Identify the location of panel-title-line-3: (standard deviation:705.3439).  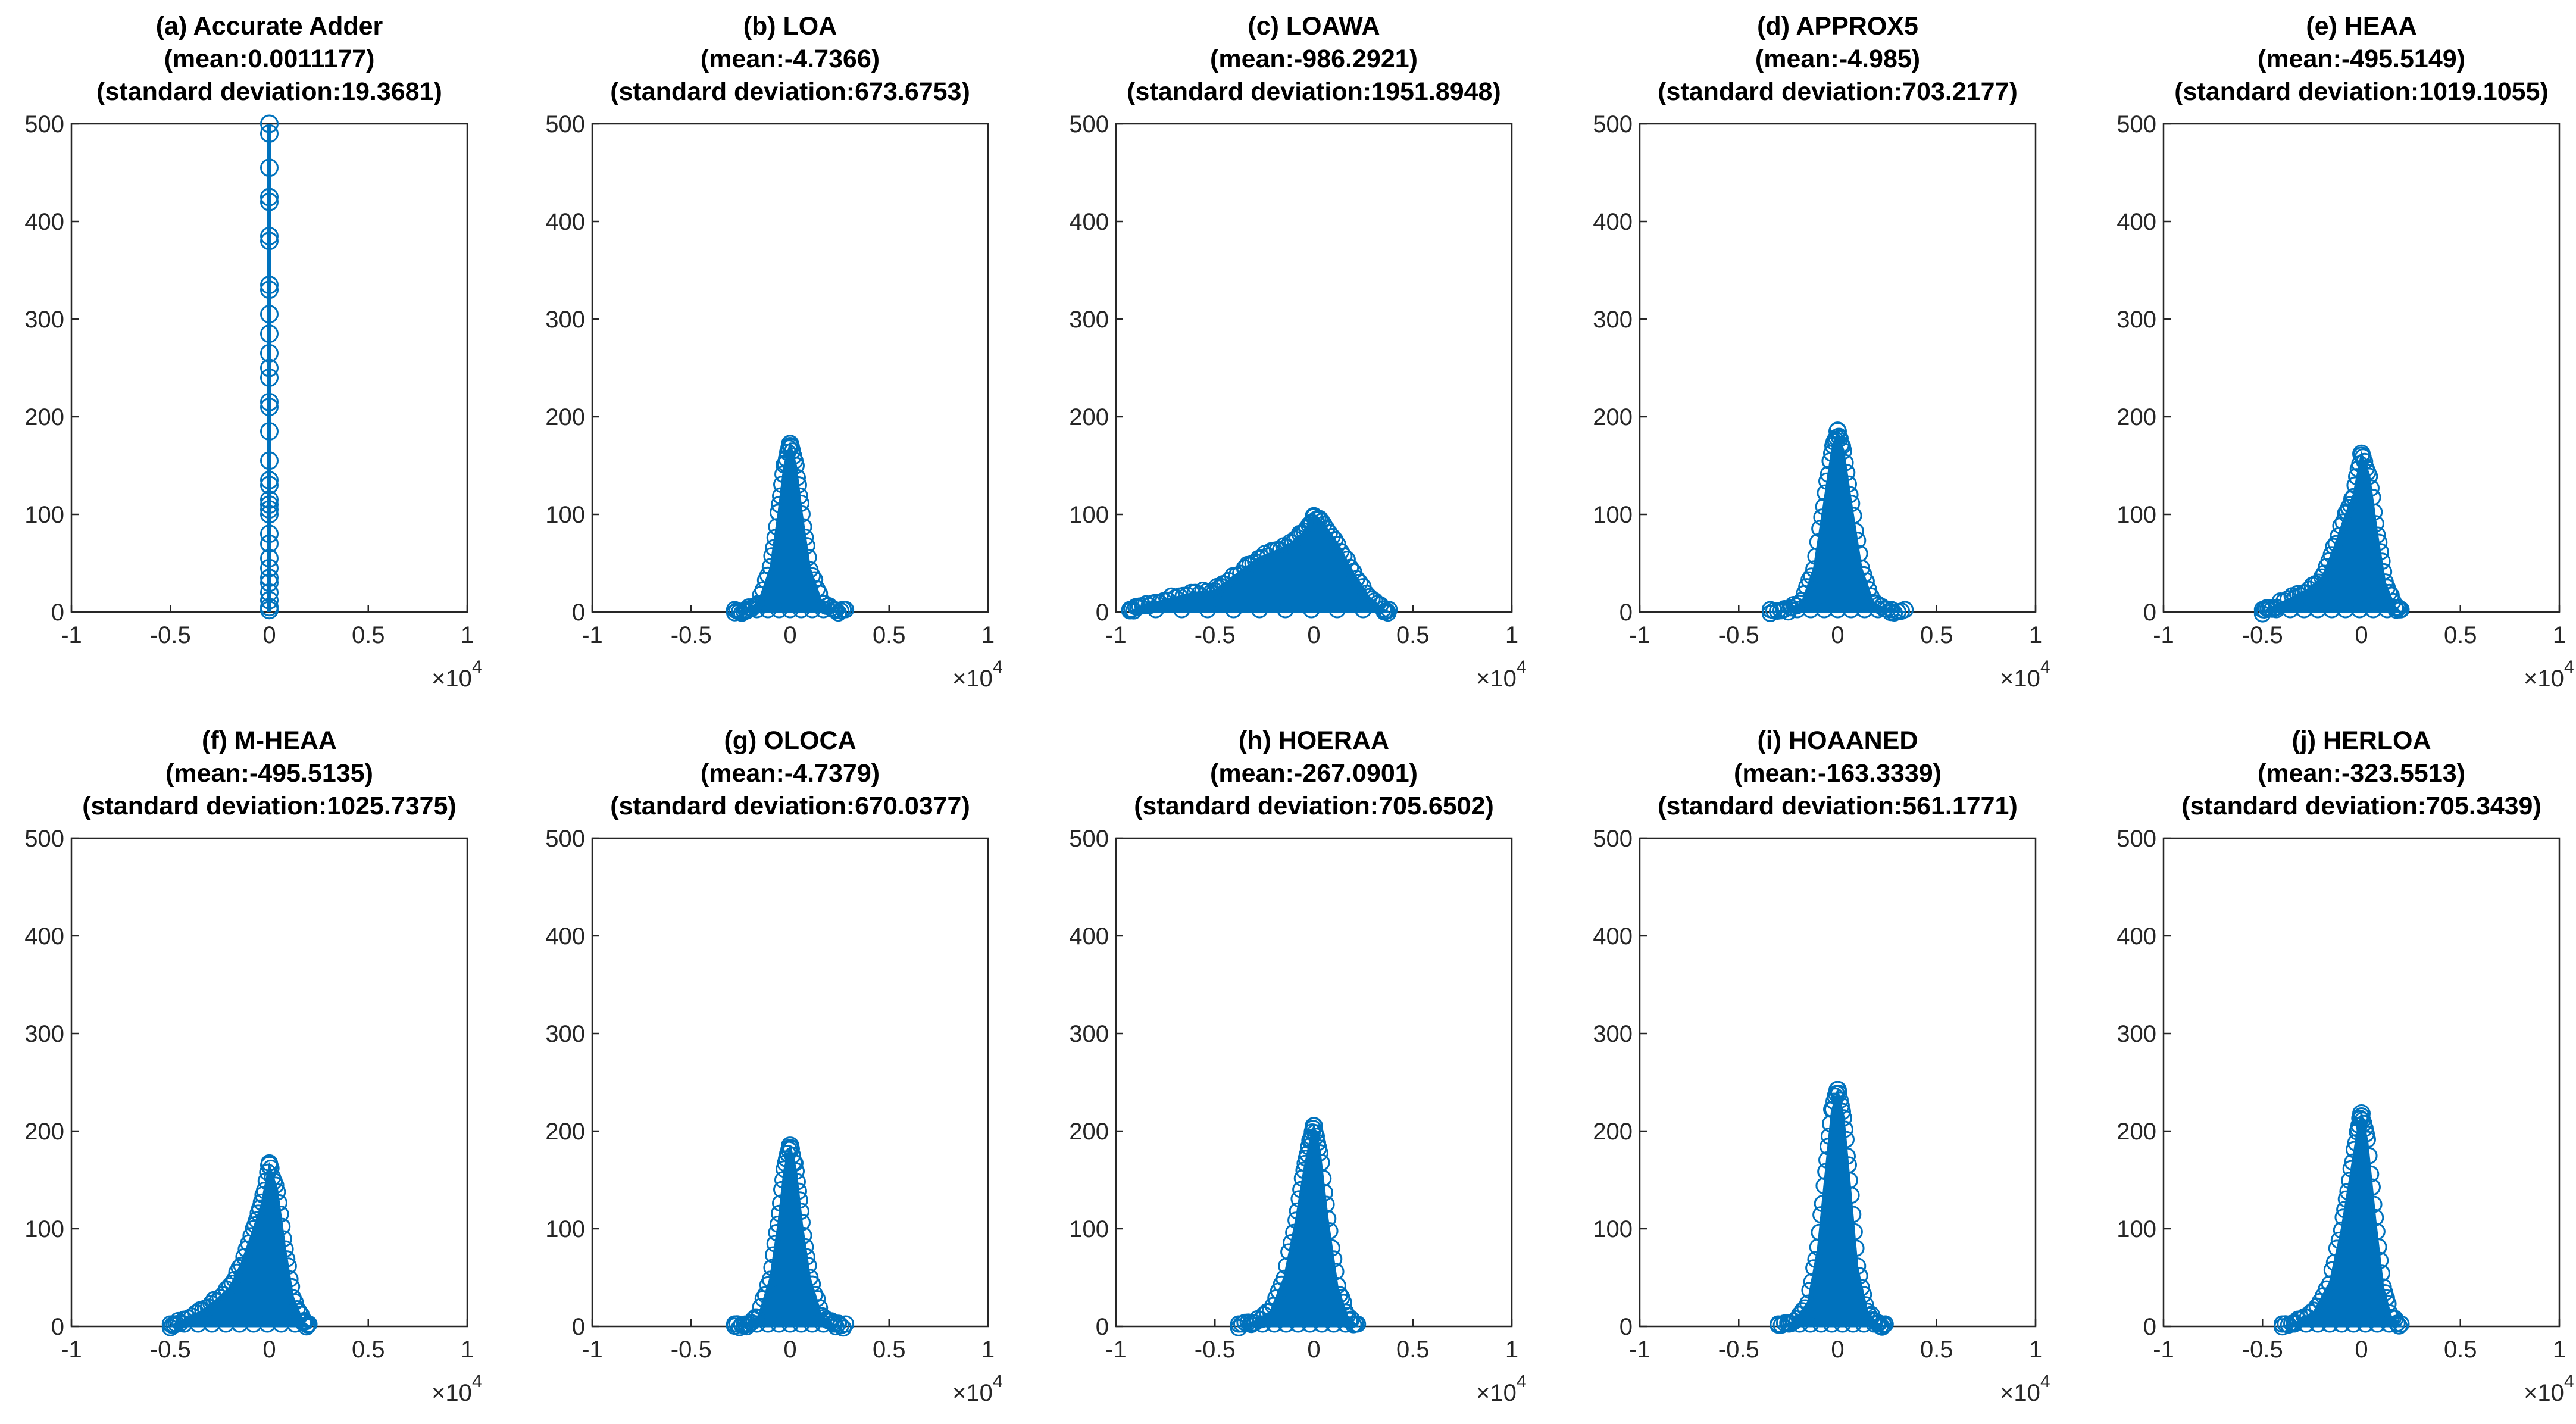
(2361, 806).